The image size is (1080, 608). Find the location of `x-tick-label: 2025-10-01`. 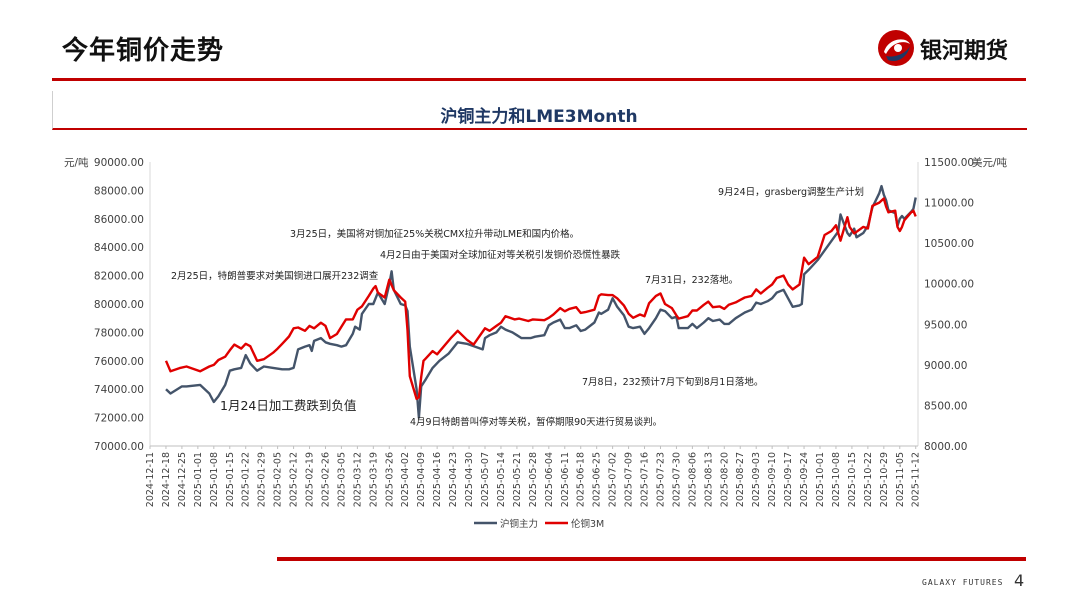

x-tick-label: 2025-10-01 is located at coordinates (820, 479).